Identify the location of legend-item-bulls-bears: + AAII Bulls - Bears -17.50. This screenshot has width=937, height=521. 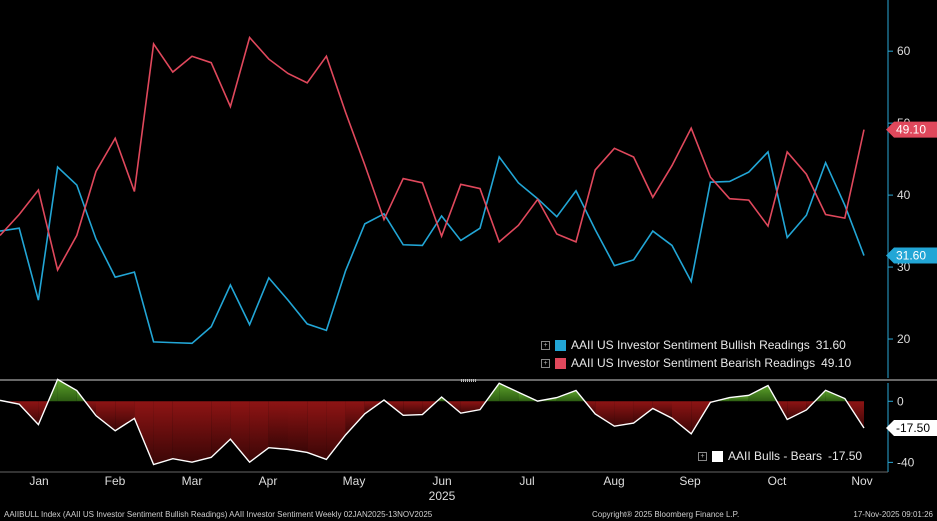
(780, 456).